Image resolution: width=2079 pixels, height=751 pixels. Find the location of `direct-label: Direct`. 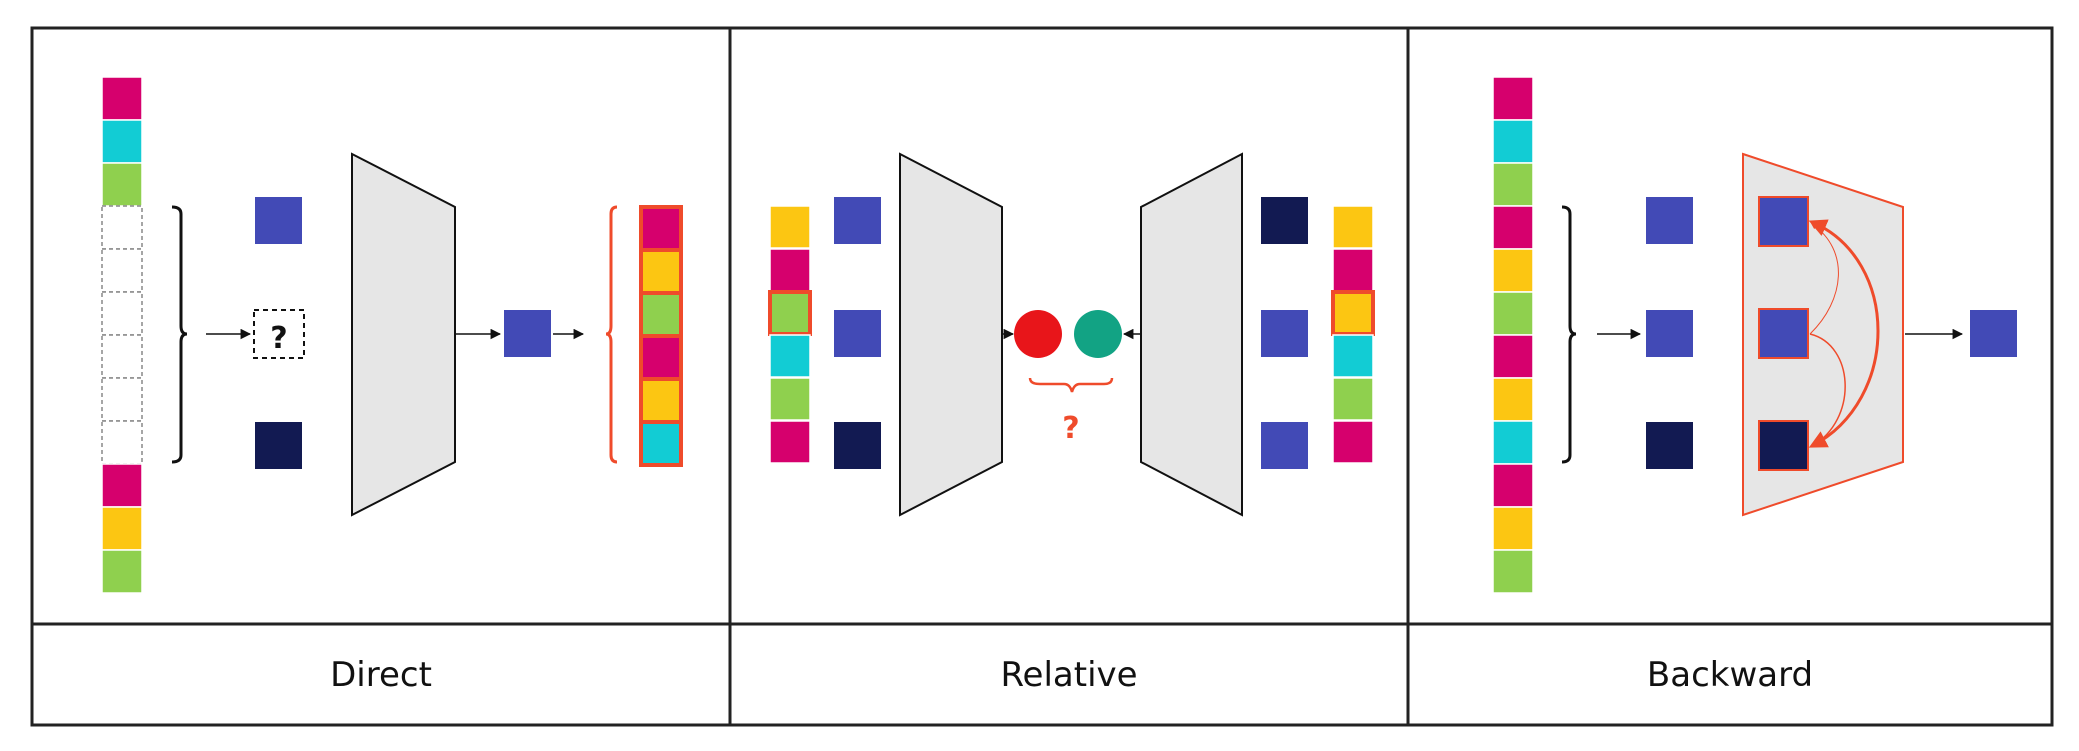

direct-label: Direct is located at coordinates (381, 675).